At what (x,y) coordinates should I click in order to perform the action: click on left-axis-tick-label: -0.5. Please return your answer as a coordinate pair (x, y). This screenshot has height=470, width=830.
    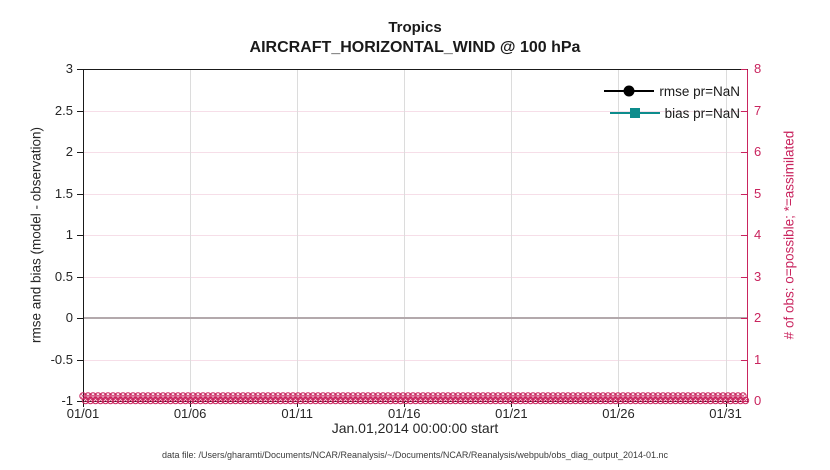
    Looking at the image, I should click on (61, 359).